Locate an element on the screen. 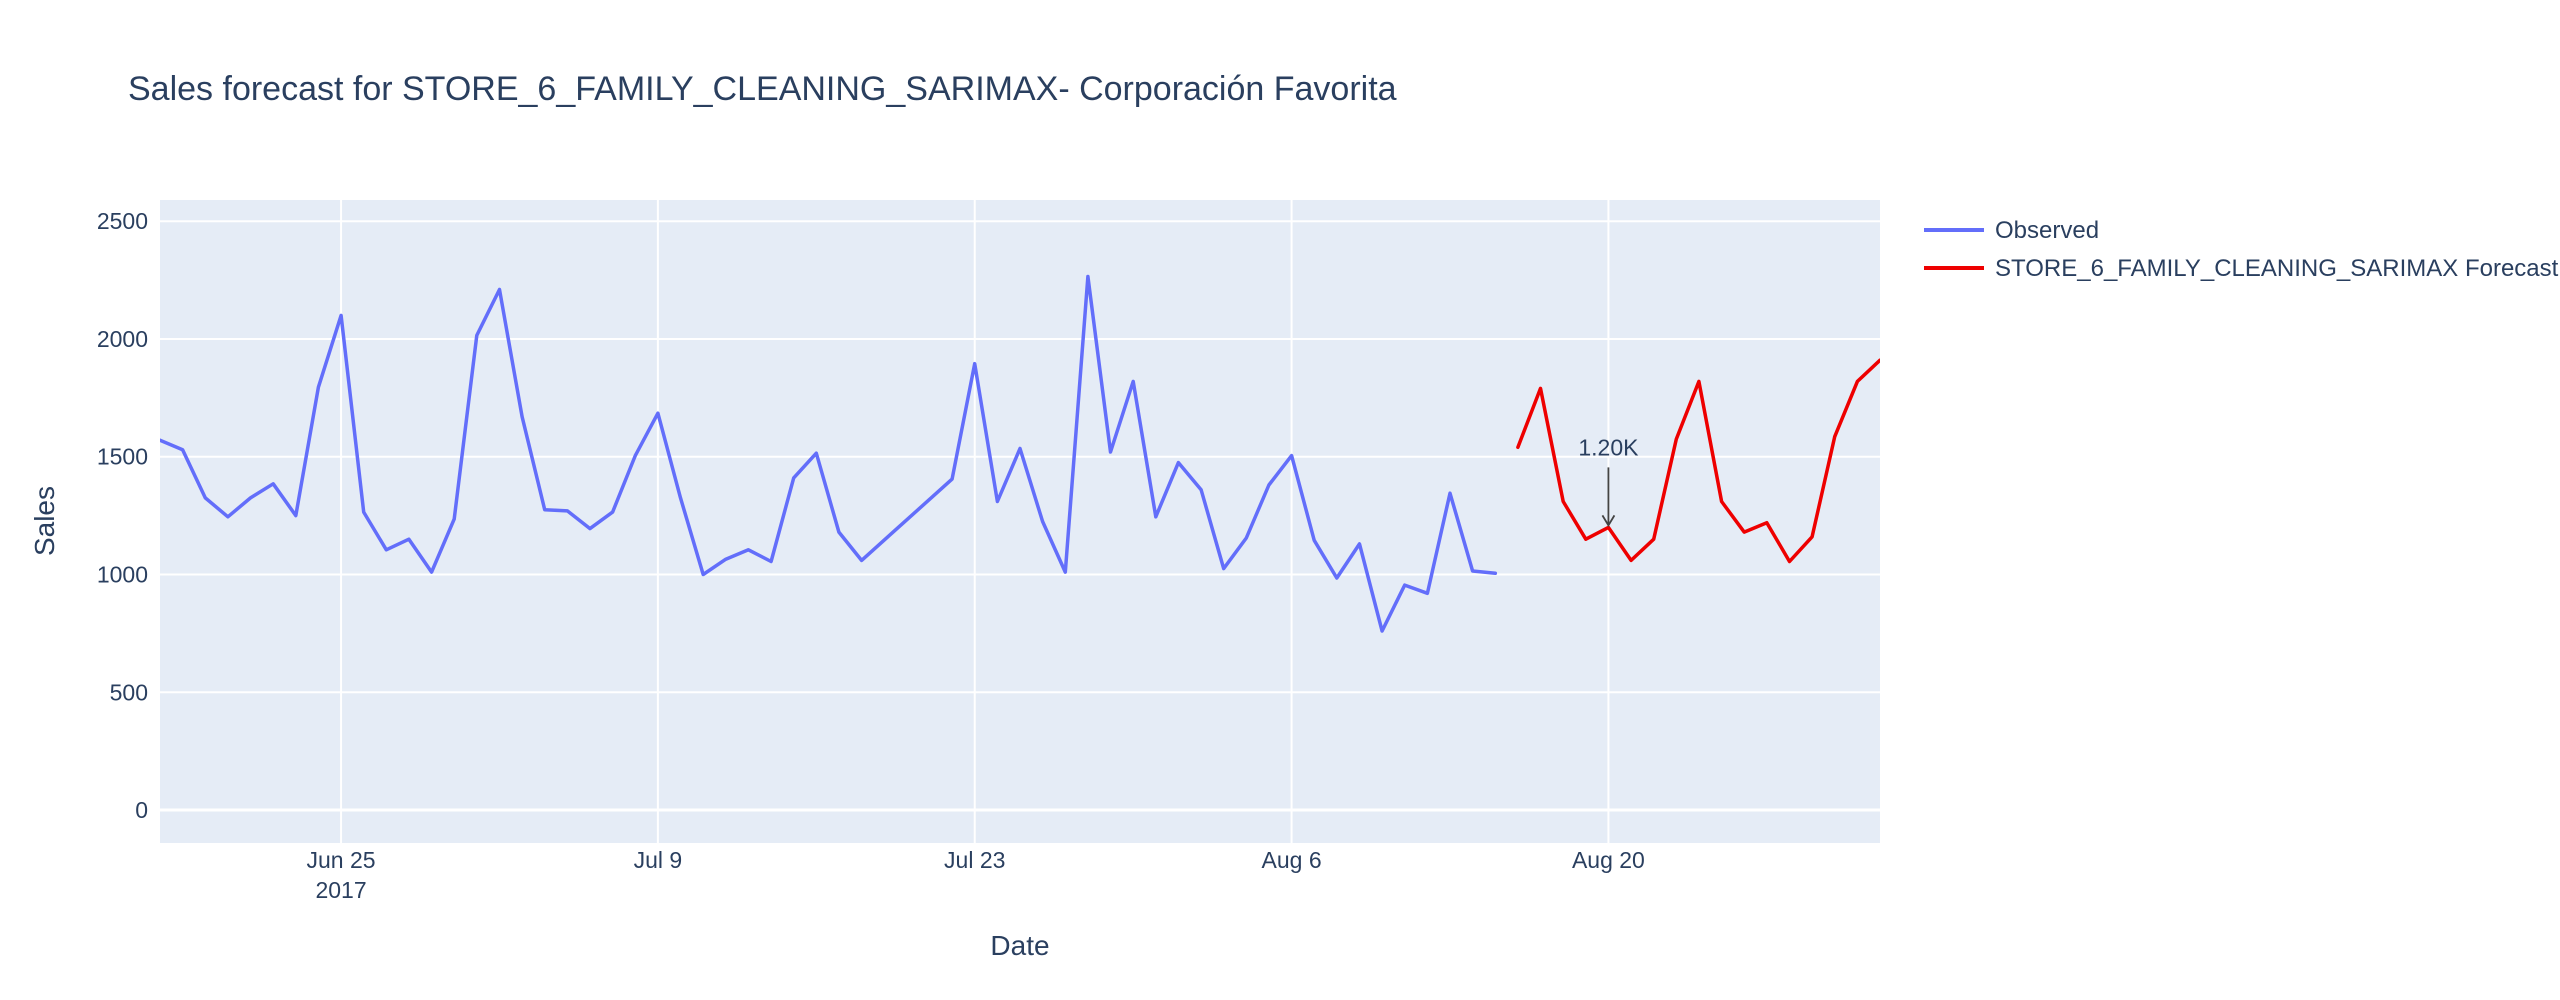 This screenshot has width=2560, height=1000. y-tick-label: 0 is located at coordinates (141, 810).